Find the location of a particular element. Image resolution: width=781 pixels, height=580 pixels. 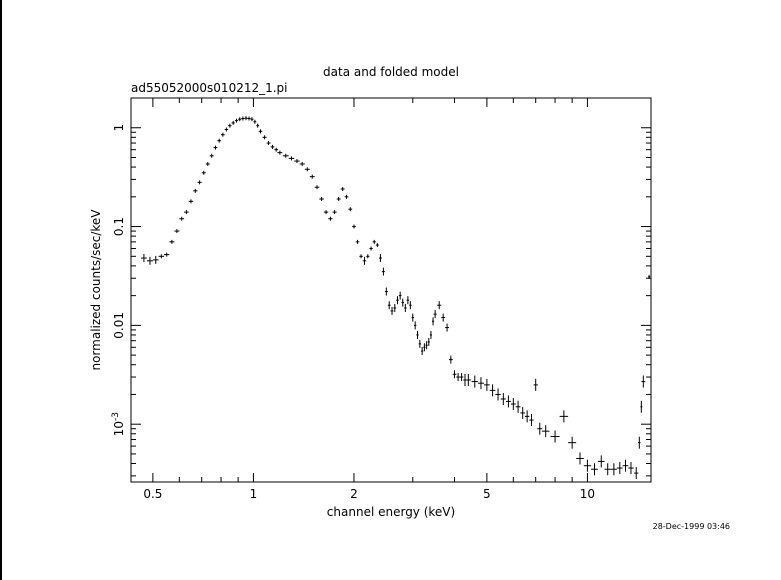

y-tick-label: 0.01 is located at coordinates (119, 325).